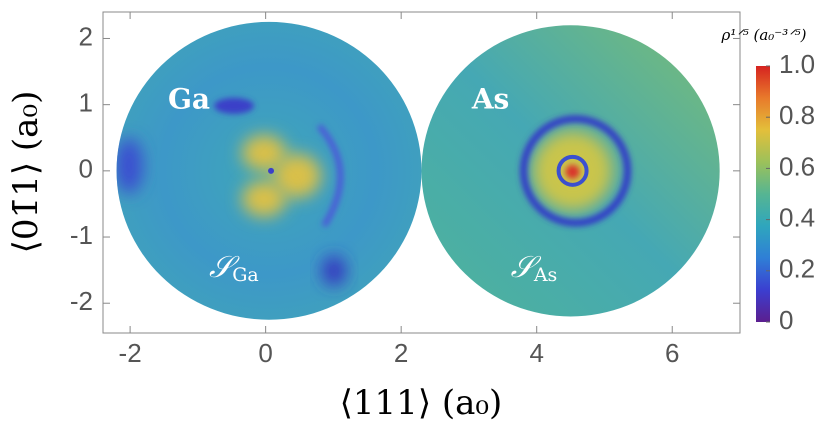 This screenshot has width=830, height=433. What do you see at coordinates (764, 35) in the screenshot?
I see `colorbar-title: ρ¹ᐟ⁵ (a₀⁻³ᐟ⁵)` at bounding box center [764, 35].